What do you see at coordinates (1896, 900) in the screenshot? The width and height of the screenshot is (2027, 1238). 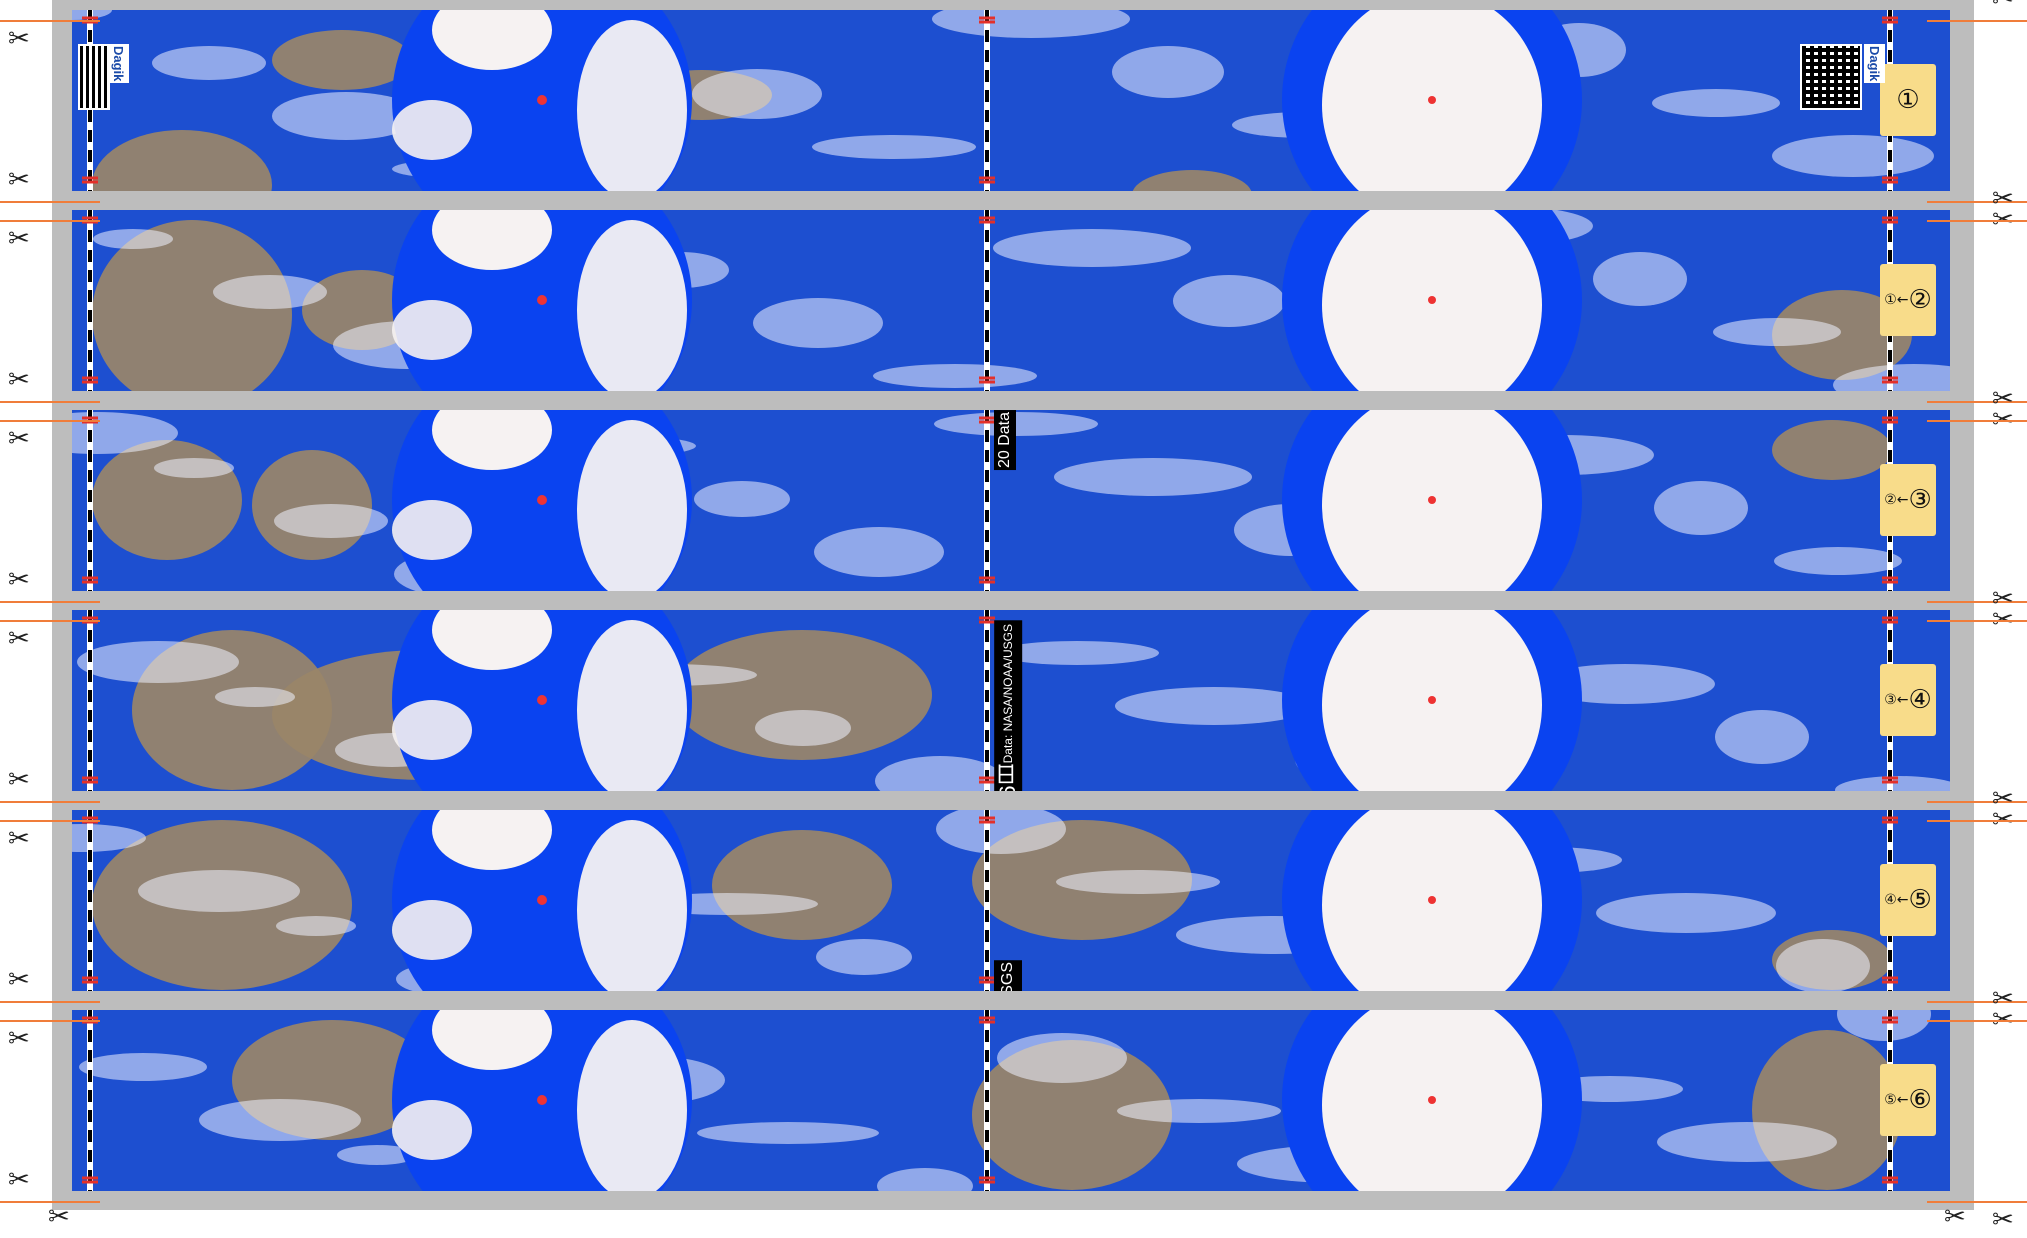 I see `previous-strip-ref: ④←` at bounding box center [1896, 900].